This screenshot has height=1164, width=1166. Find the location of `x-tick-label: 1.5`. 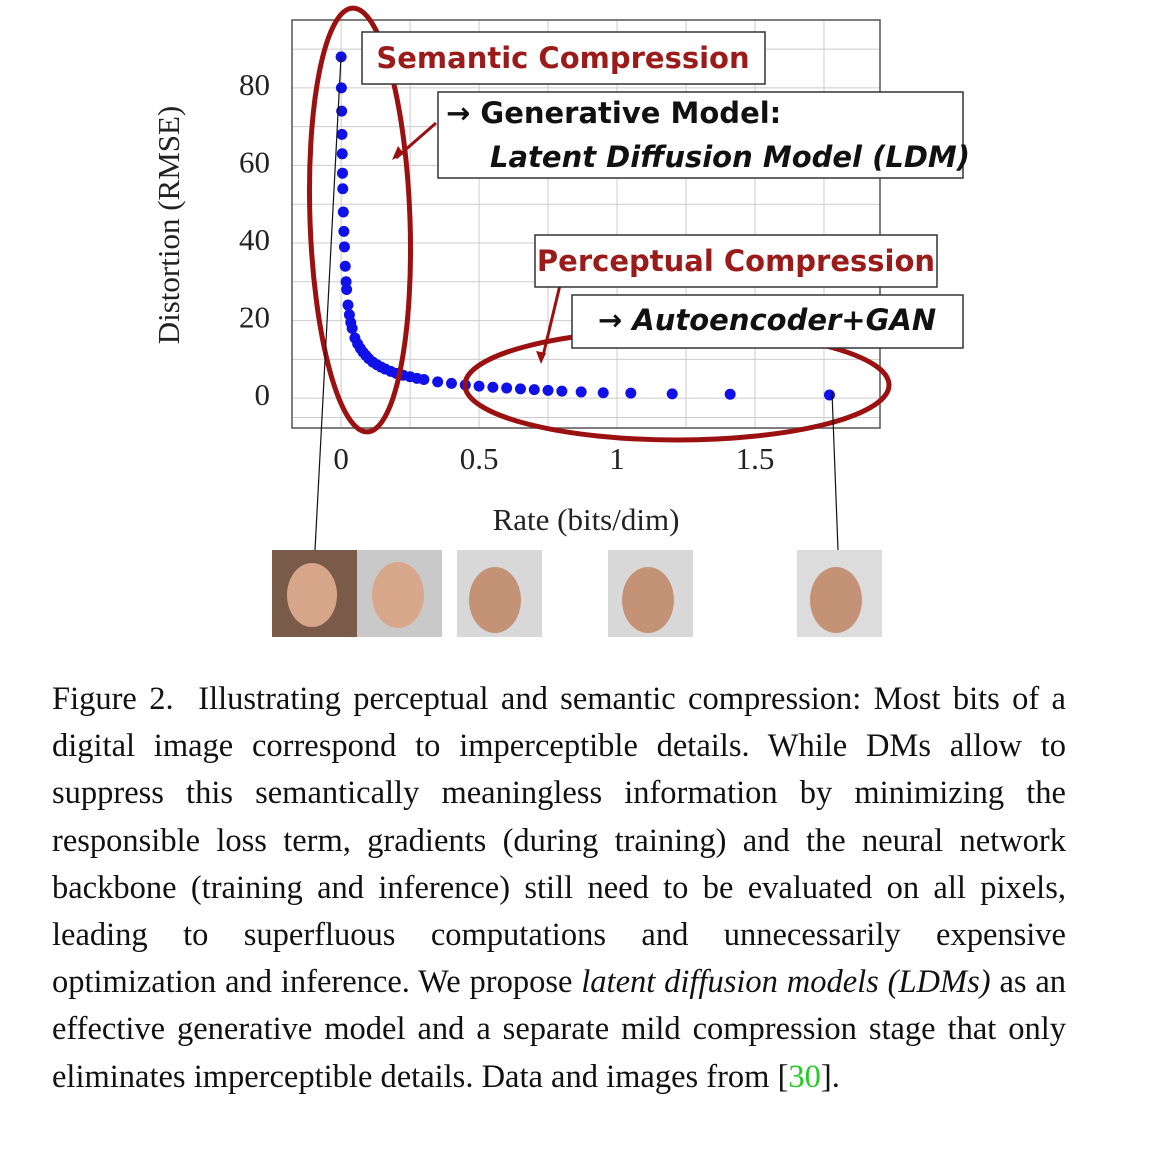

x-tick-label: 1.5 is located at coordinates (755, 458).